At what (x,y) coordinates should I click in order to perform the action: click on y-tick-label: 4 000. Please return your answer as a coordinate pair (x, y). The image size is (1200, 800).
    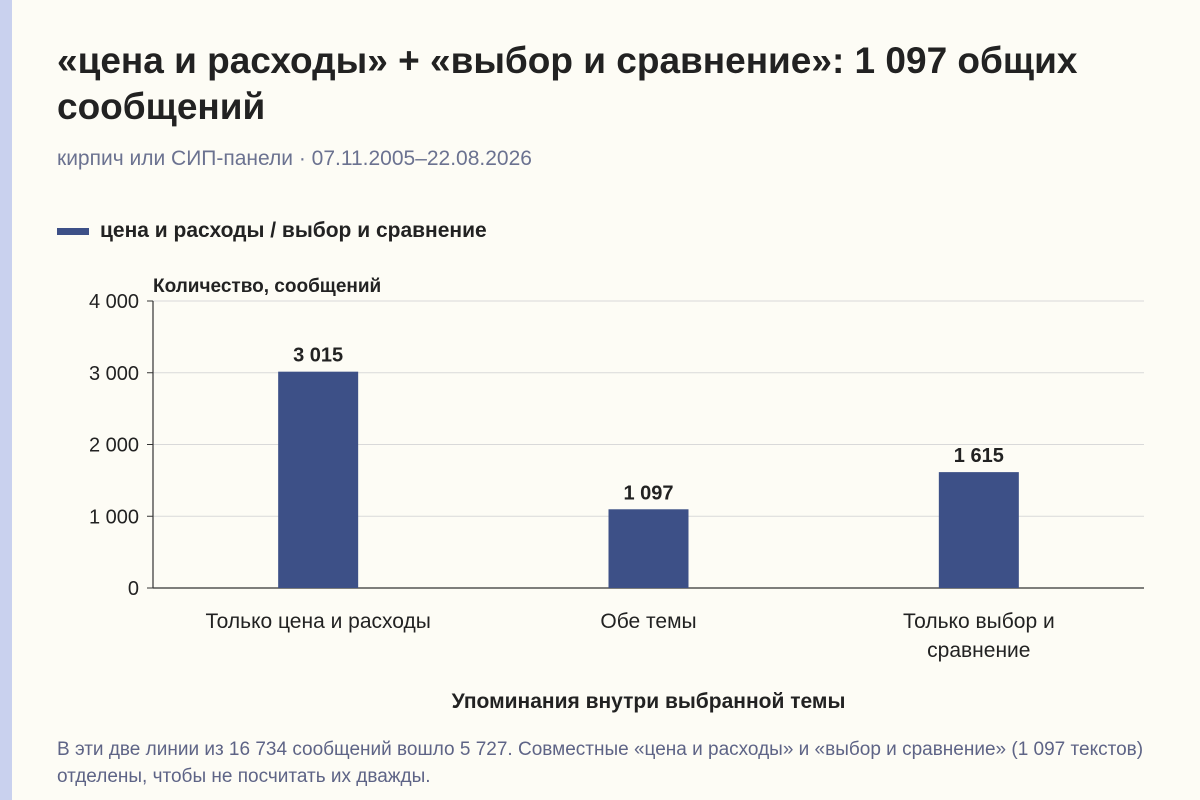
    Looking at the image, I should click on (114, 302).